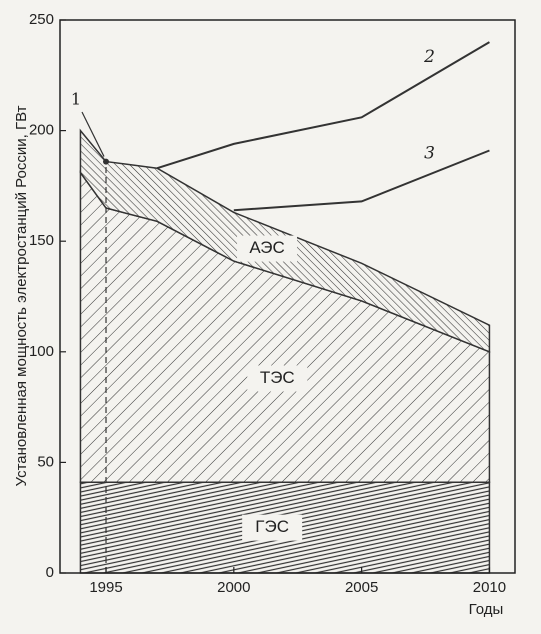  What do you see at coordinates (489, 587) in the screenshot?
I see `x-tick-label: 2010` at bounding box center [489, 587].